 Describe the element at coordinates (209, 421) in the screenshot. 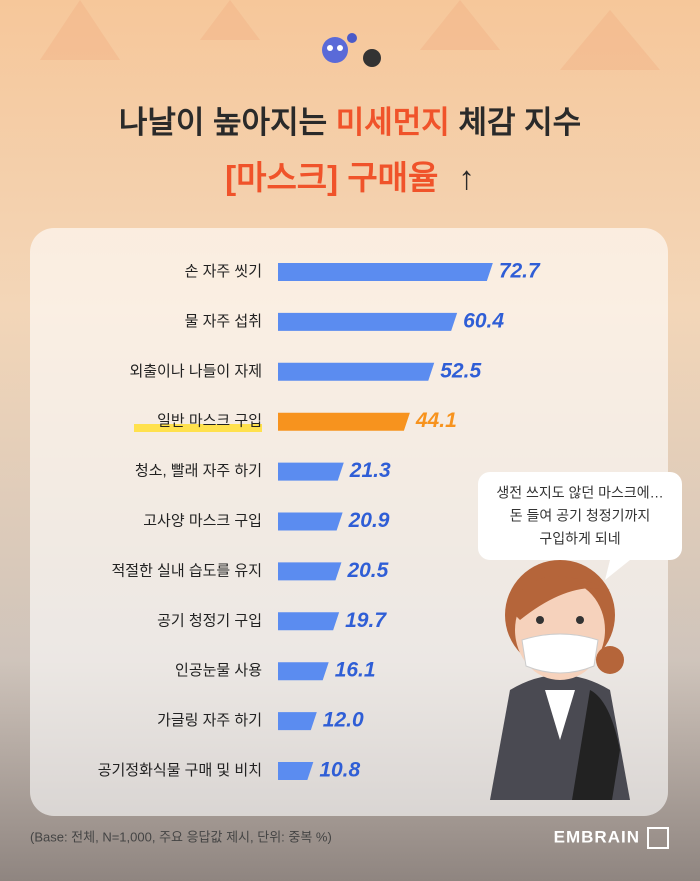

I see `category-label: 일반 마스크 구입` at that location.